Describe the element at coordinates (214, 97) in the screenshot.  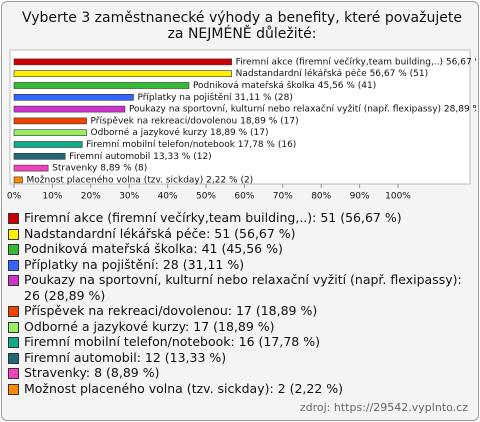
I see `value-label: Příplatky na pojištění 31,11 % (28)` at that location.